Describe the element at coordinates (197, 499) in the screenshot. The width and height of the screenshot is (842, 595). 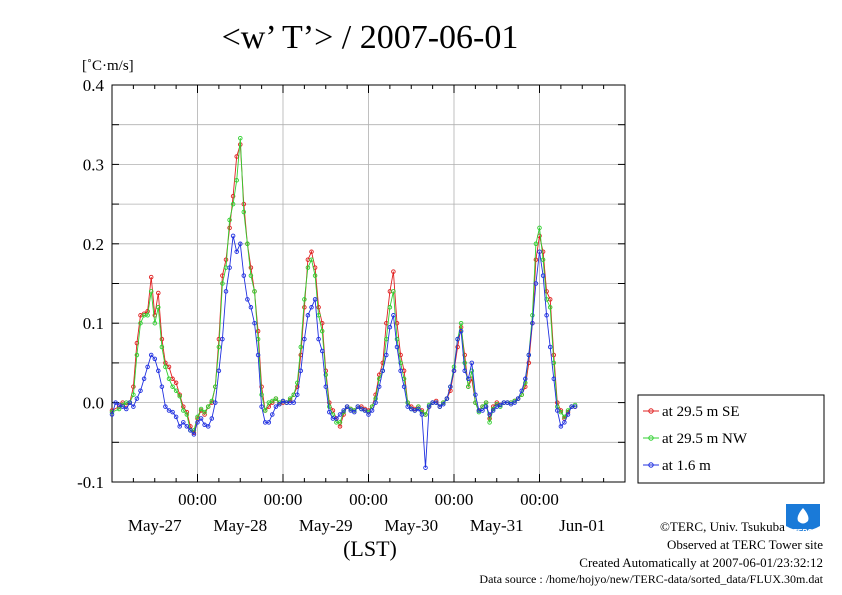
I see `x-tick-label: 00:00` at that location.